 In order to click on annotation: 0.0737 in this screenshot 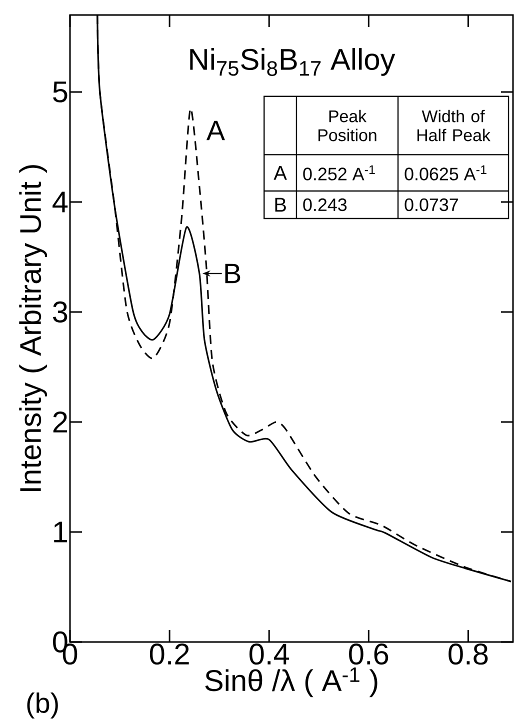, I will do `click(431, 205)`.